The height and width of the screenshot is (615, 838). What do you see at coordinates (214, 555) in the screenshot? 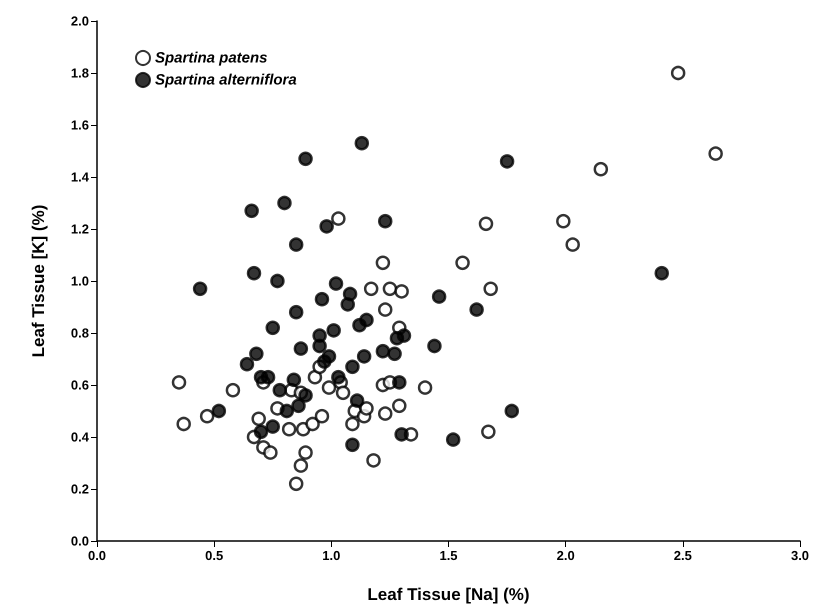
I see `x-tick-label: 0.5` at bounding box center [214, 555].